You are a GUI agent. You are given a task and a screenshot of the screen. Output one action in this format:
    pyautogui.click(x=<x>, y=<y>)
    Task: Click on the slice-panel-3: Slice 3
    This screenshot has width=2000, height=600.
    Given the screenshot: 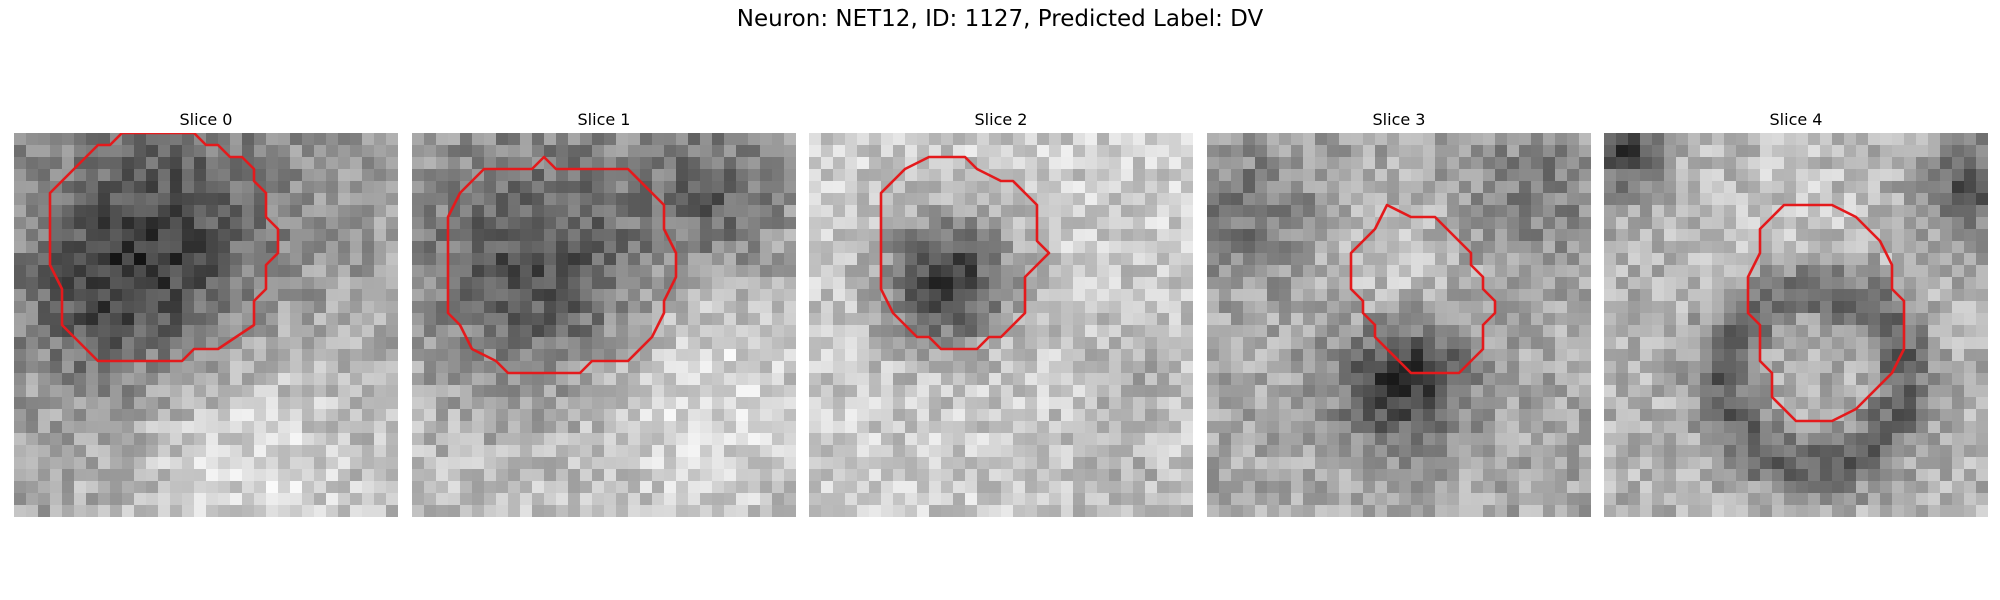 What is the action you would take?
    pyautogui.click(x=1399, y=312)
    